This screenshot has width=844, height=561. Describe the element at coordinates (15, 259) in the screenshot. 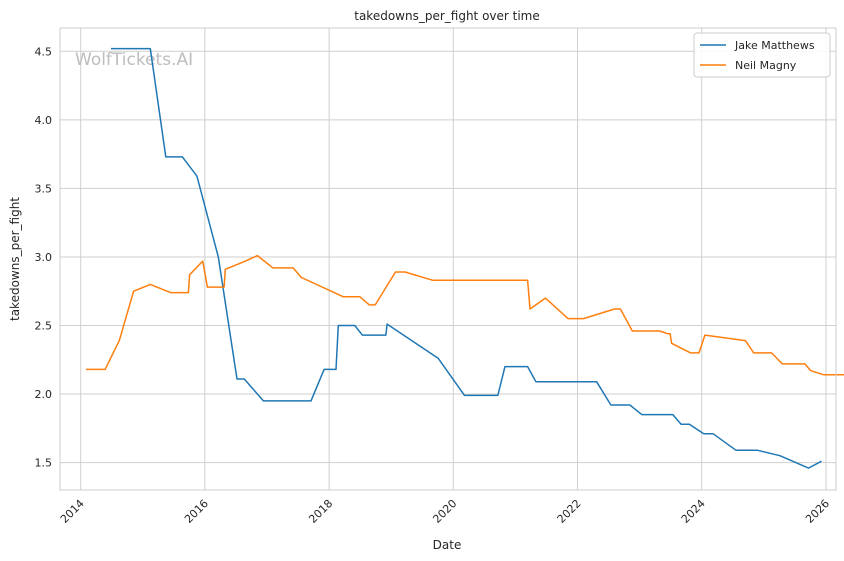

I see `y-axis-title: takedowns_per_fight` at that location.